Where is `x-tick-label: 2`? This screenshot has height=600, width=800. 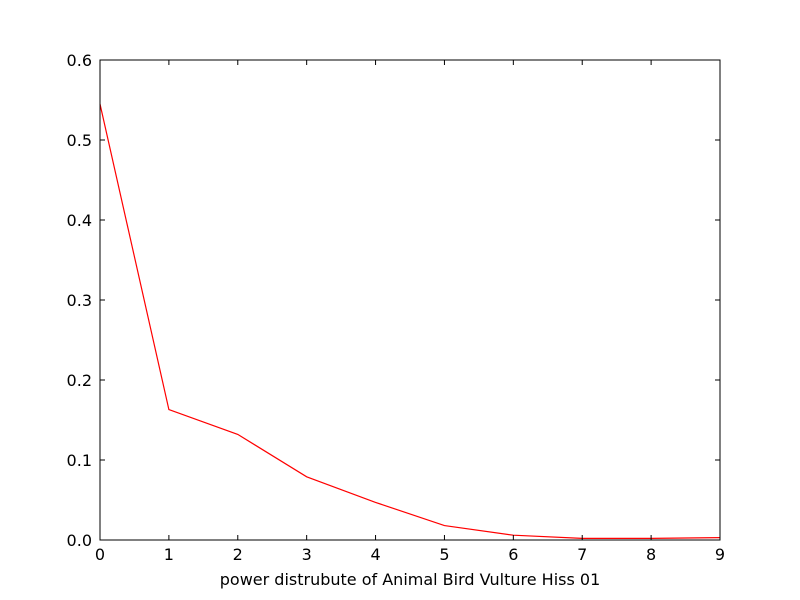 x-tick-label: 2 is located at coordinates (238, 554).